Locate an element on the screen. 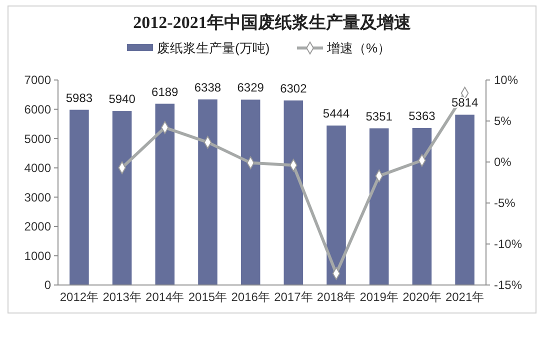 The width and height of the screenshot is (544, 341). data-label: 5351 is located at coordinates (379, 116).